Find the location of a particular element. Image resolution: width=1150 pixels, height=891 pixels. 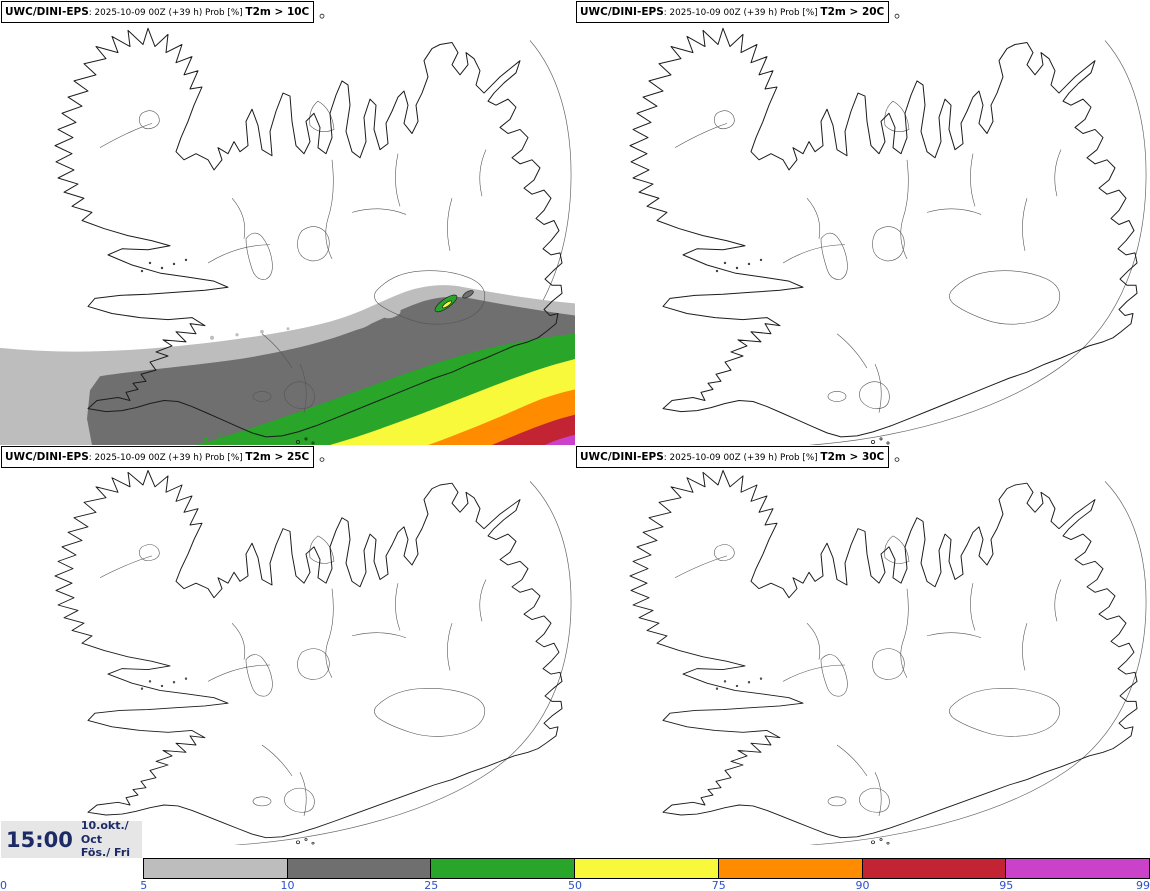

colorbar-tick: 90 is located at coordinates (862, 885).